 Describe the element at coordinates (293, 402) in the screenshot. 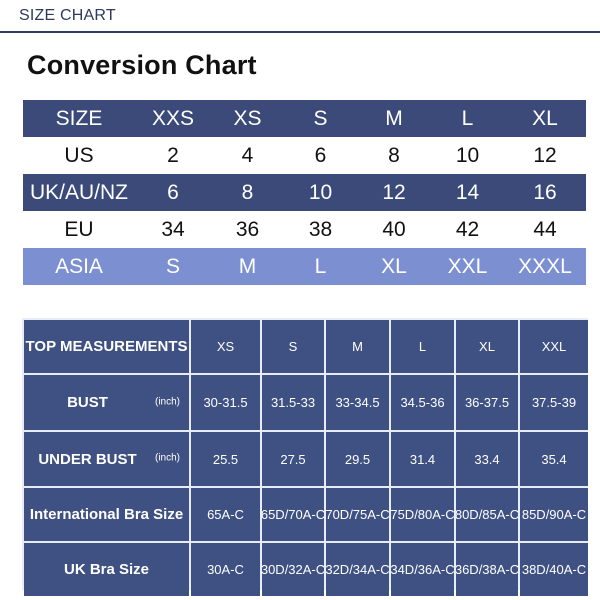

I see `cell: 31.5-33` at that location.